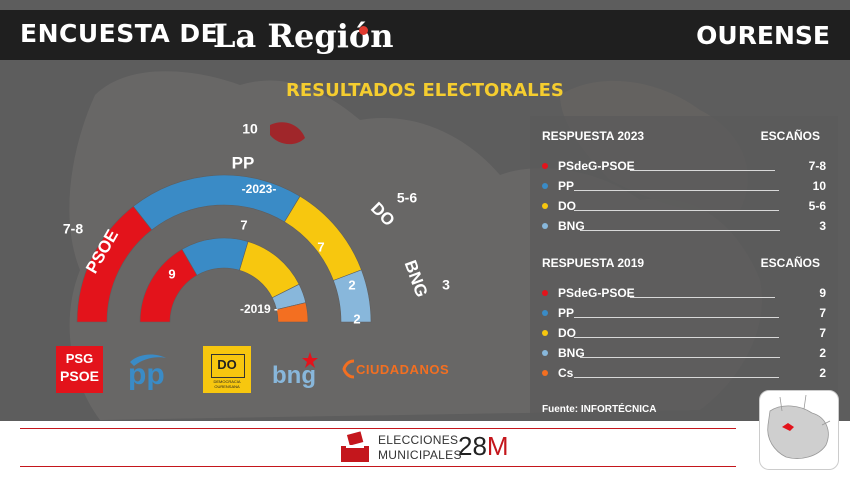 Image resolution: width=850 pixels, height=478 pixels. I want to click on list-item: PSdeG-PSOE 7-8, so click(684, 166).